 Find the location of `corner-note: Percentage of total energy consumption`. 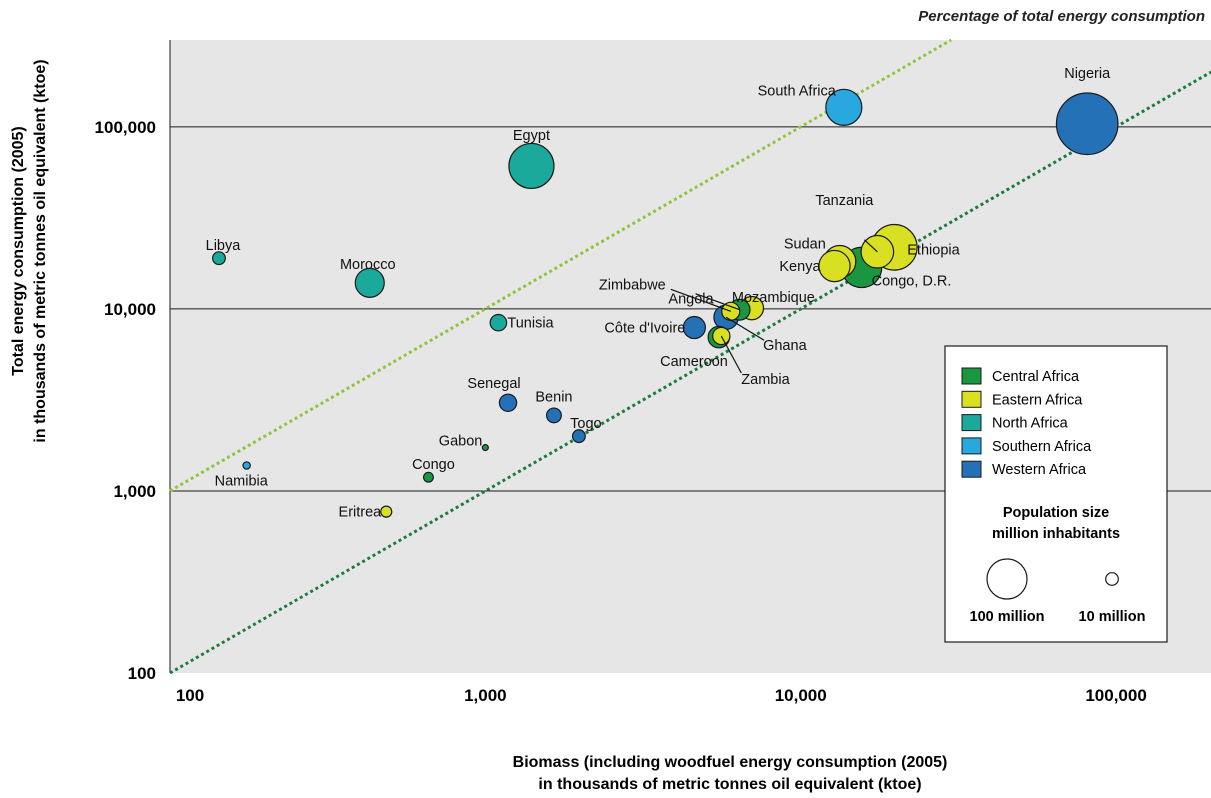

corner-note: Percentage of total energy consumption is located at coordinates (1061, 16).